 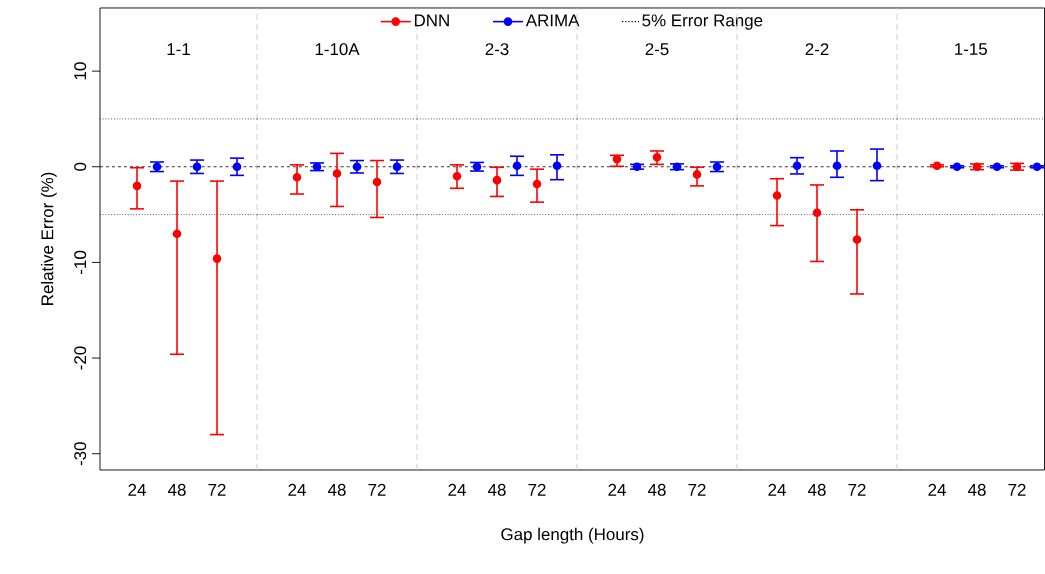 What do you see at coordinates (817, 49) in the screenshot?
I see `text: 2-2` at bounding box center [817, 49].